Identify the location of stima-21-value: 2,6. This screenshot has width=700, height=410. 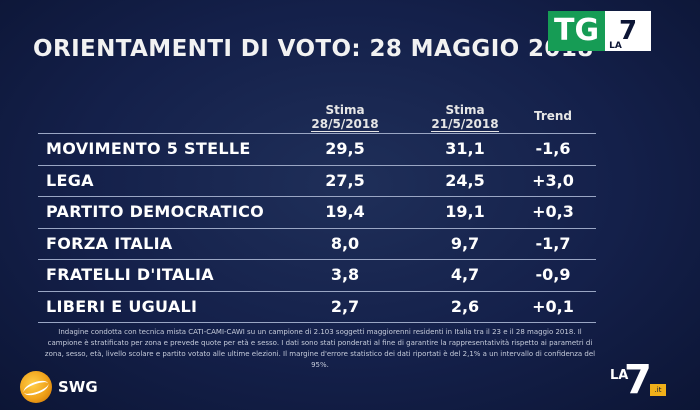
(465, 306).